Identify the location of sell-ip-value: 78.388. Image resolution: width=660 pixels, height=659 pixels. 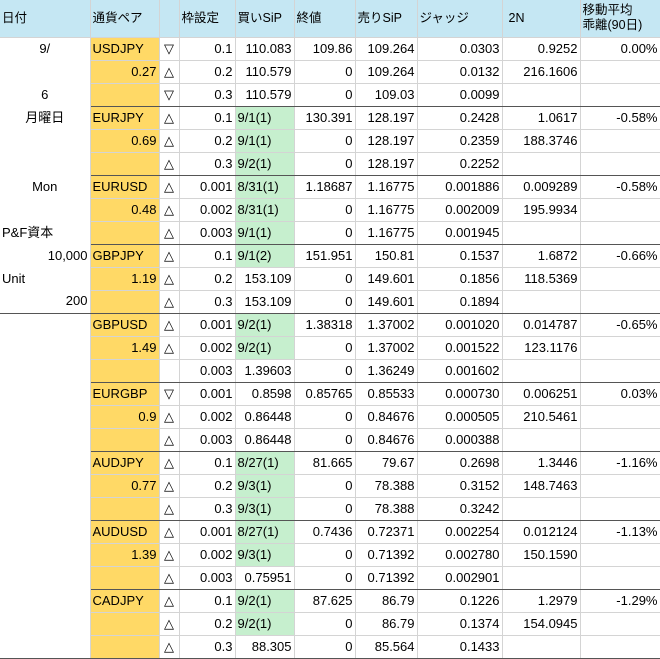
(386, 486).